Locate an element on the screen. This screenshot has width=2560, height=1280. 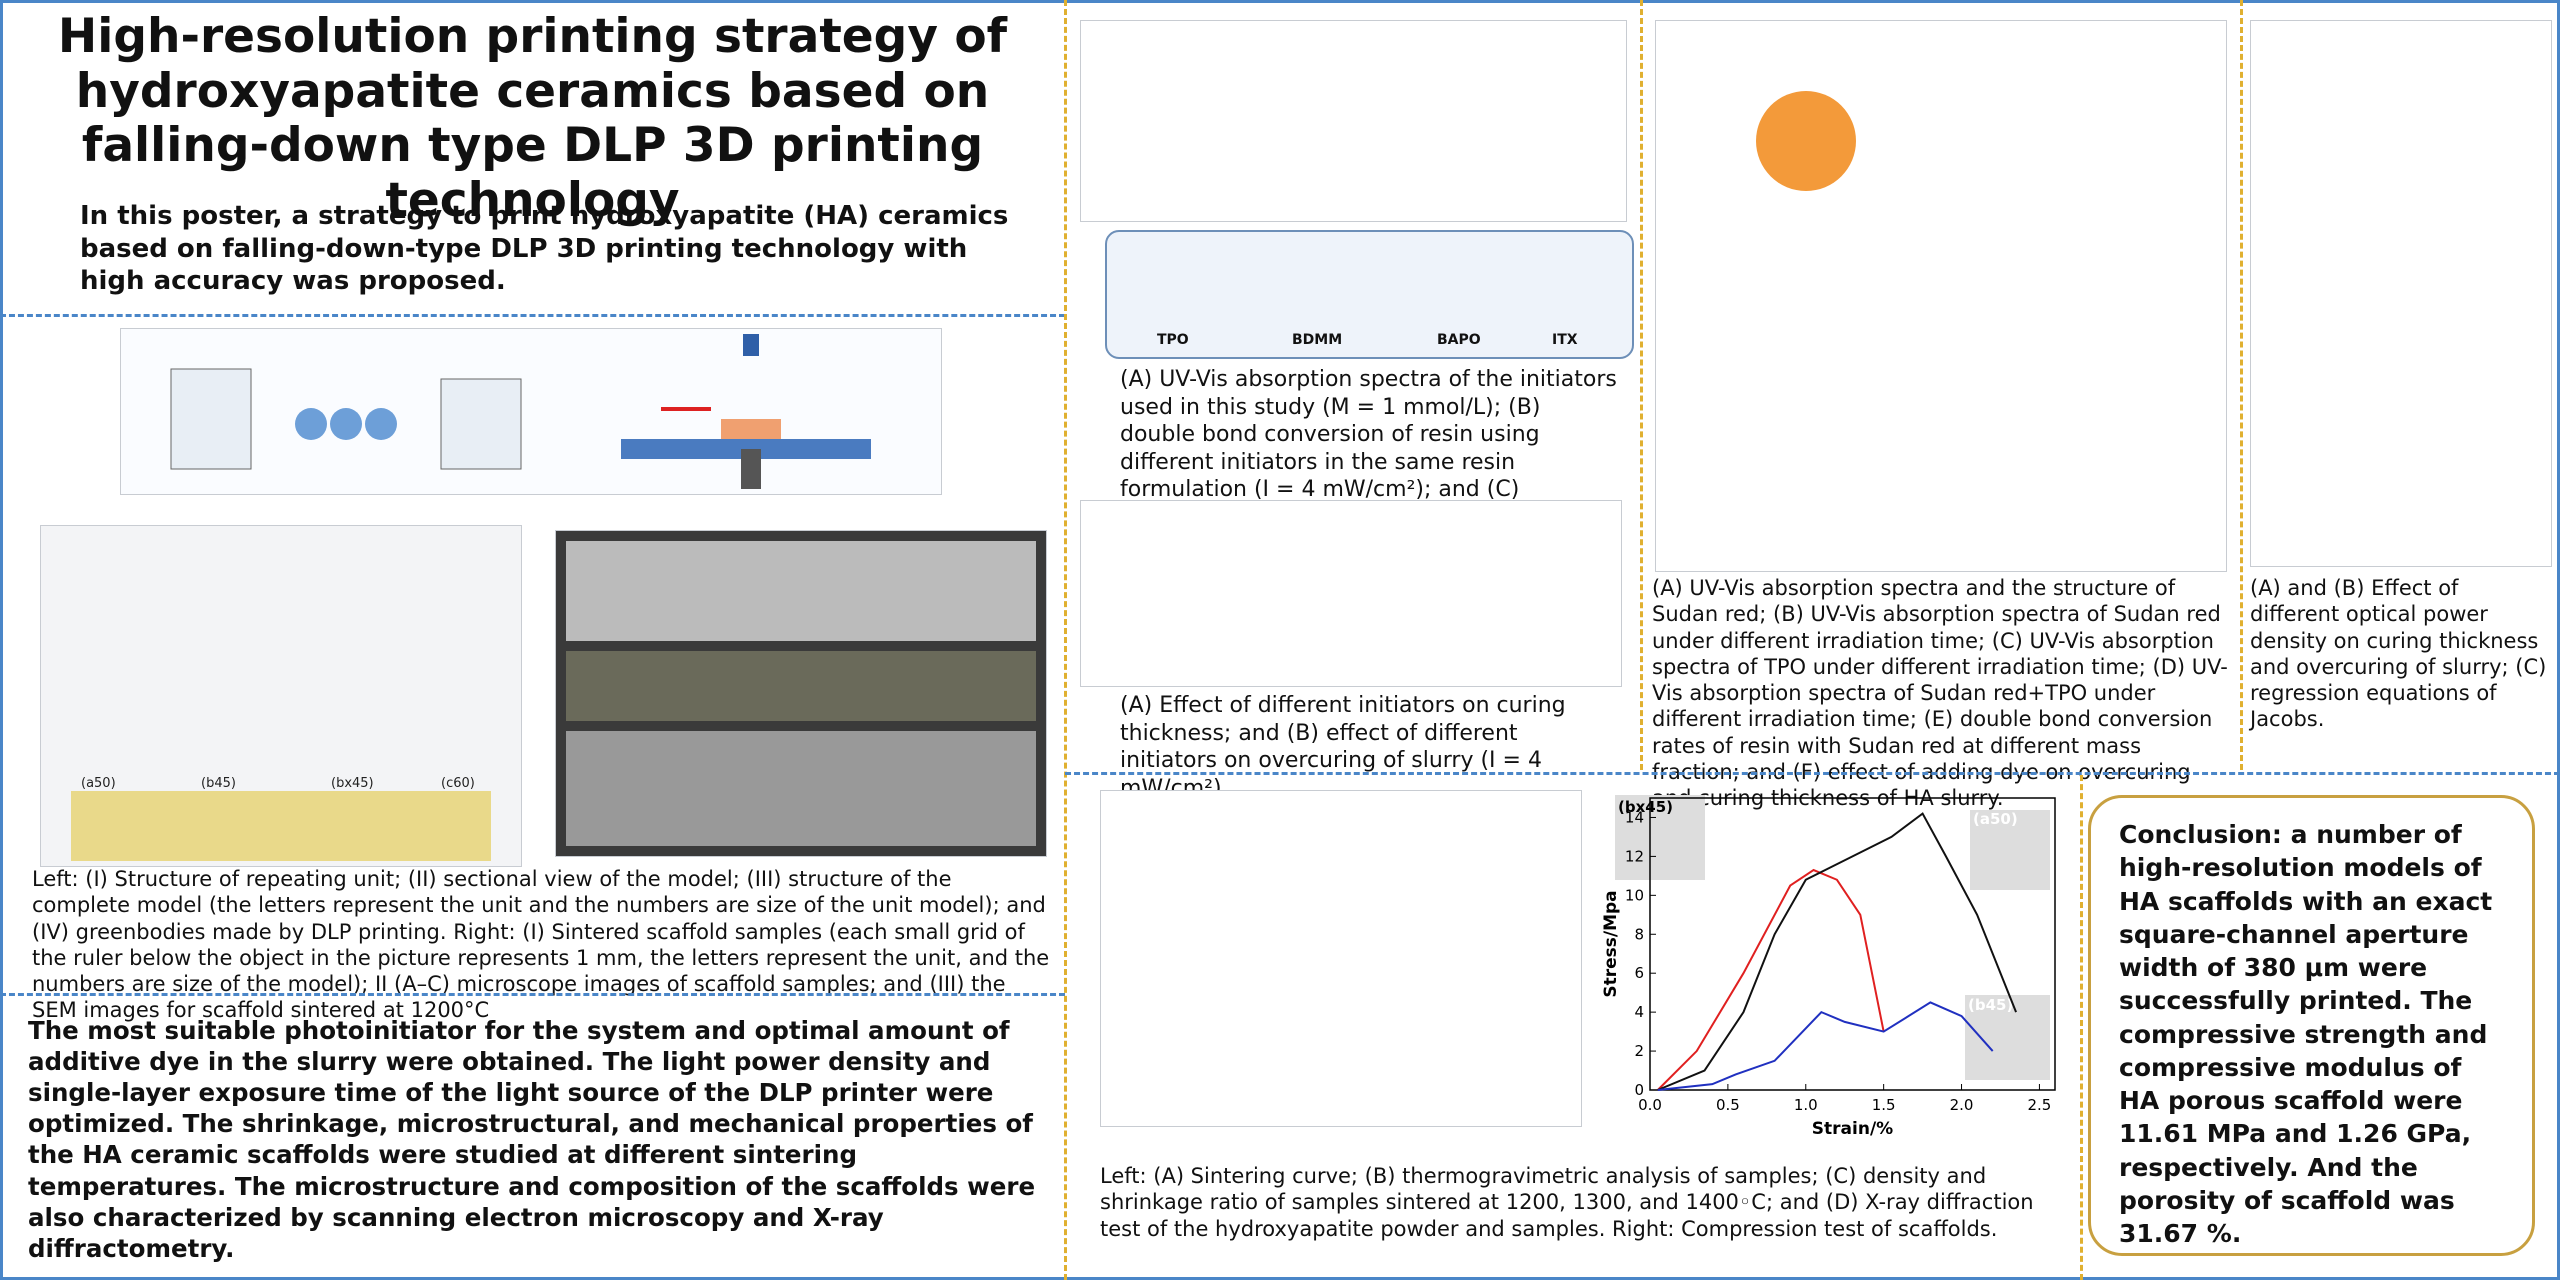
process-diagram is located at coordinates (520, 411).